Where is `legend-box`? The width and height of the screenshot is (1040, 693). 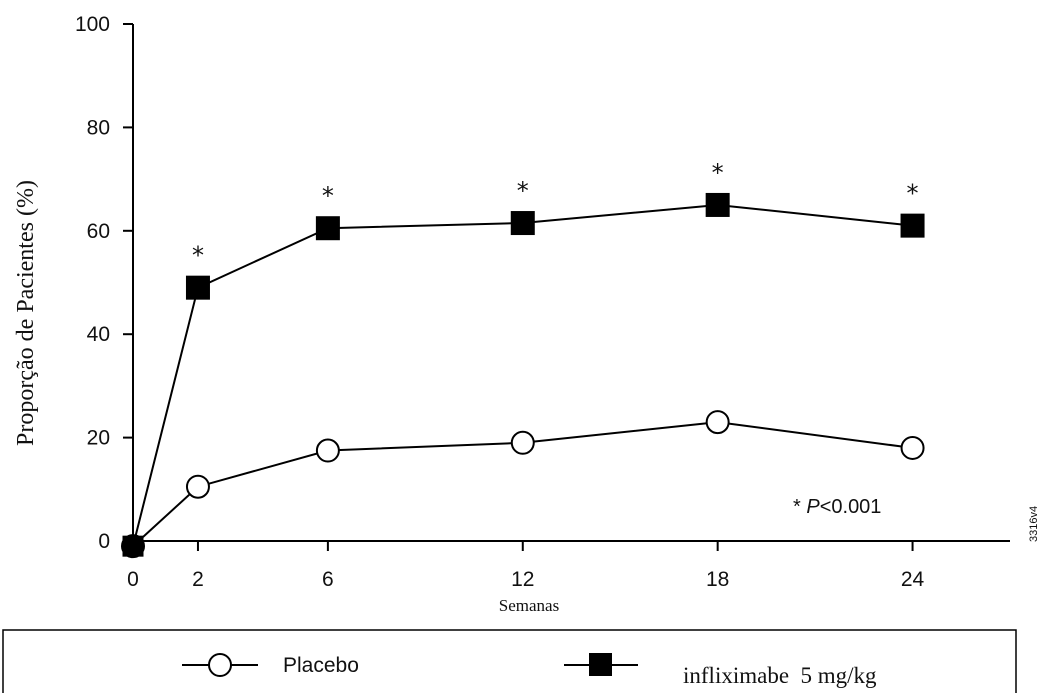
legend-box is located at coordinates (509, 661).